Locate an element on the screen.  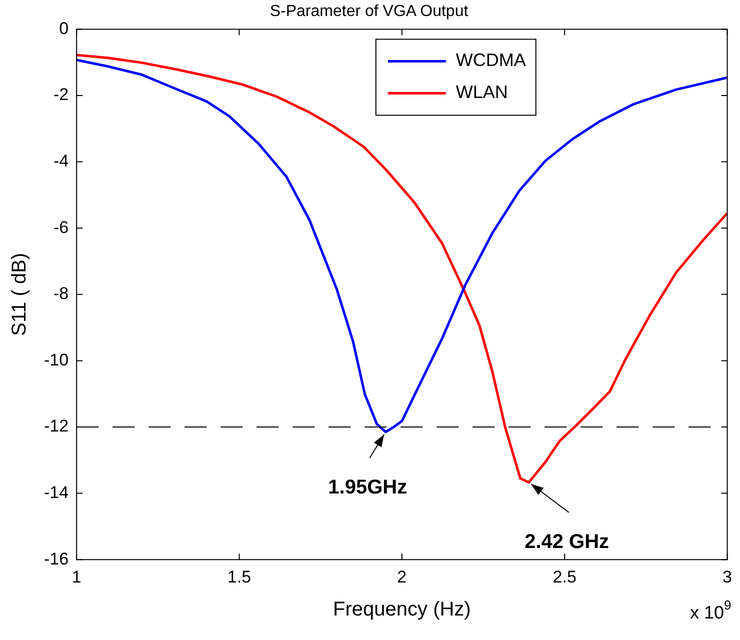
x-axis-title: Frequency (Hz) is located at coordinates (402, 609).